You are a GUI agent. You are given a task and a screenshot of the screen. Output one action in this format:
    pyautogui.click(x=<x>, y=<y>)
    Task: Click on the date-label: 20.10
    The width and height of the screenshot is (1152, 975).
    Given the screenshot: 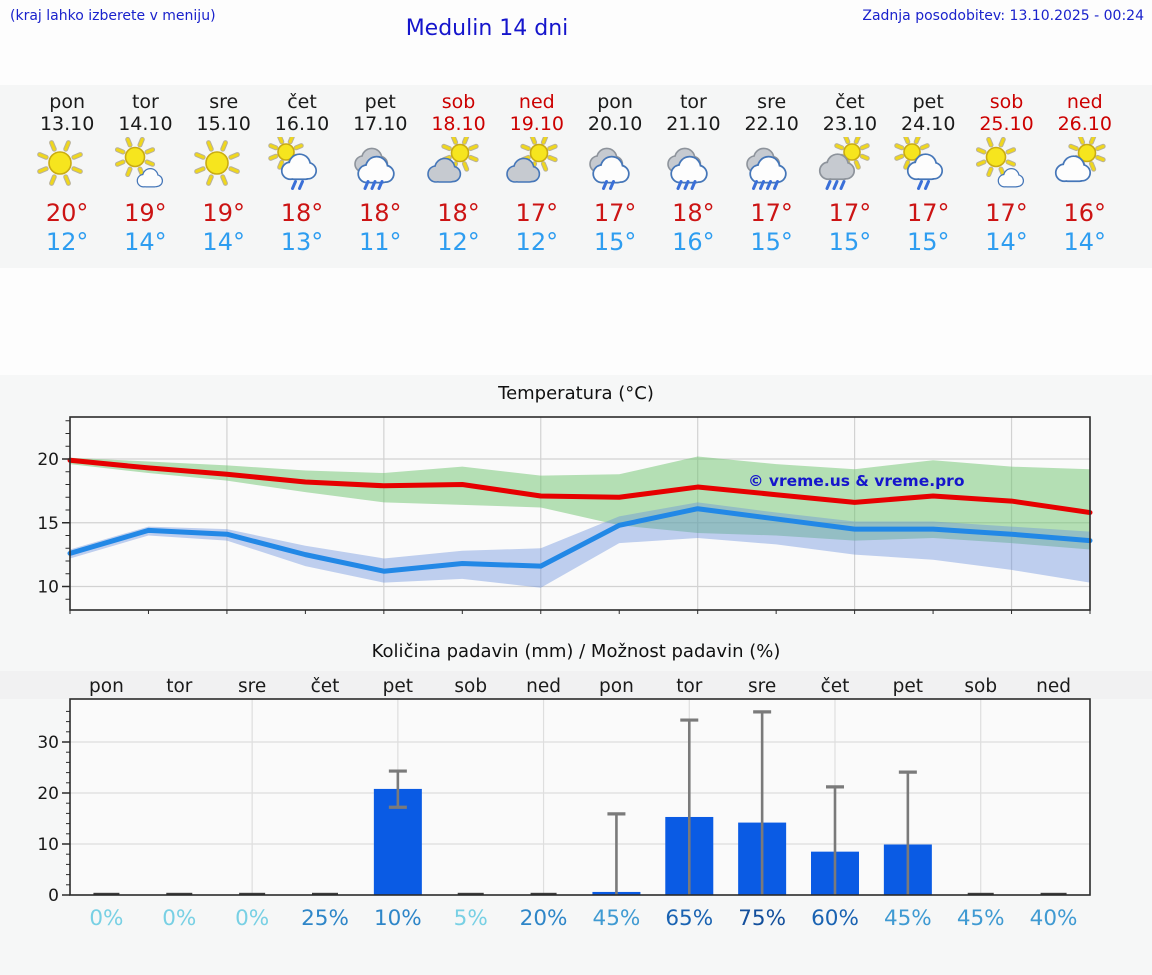 What is the action you would take?
    pyautogui.click(x=615, y=124)
    